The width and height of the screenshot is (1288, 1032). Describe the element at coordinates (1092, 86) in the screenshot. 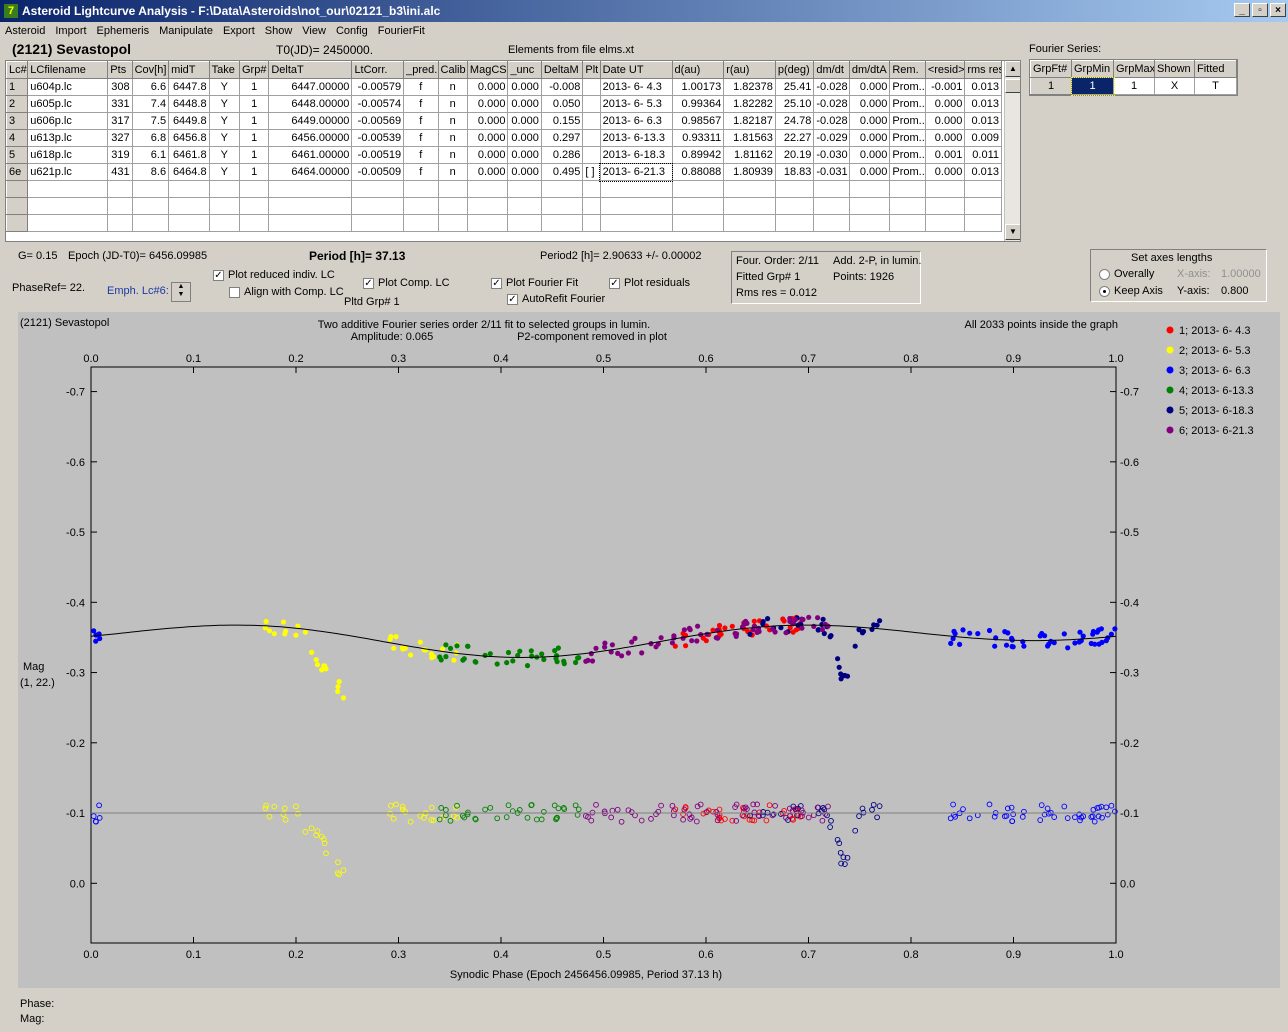

I see `fourier-cell-grpmin: 1` at that location.